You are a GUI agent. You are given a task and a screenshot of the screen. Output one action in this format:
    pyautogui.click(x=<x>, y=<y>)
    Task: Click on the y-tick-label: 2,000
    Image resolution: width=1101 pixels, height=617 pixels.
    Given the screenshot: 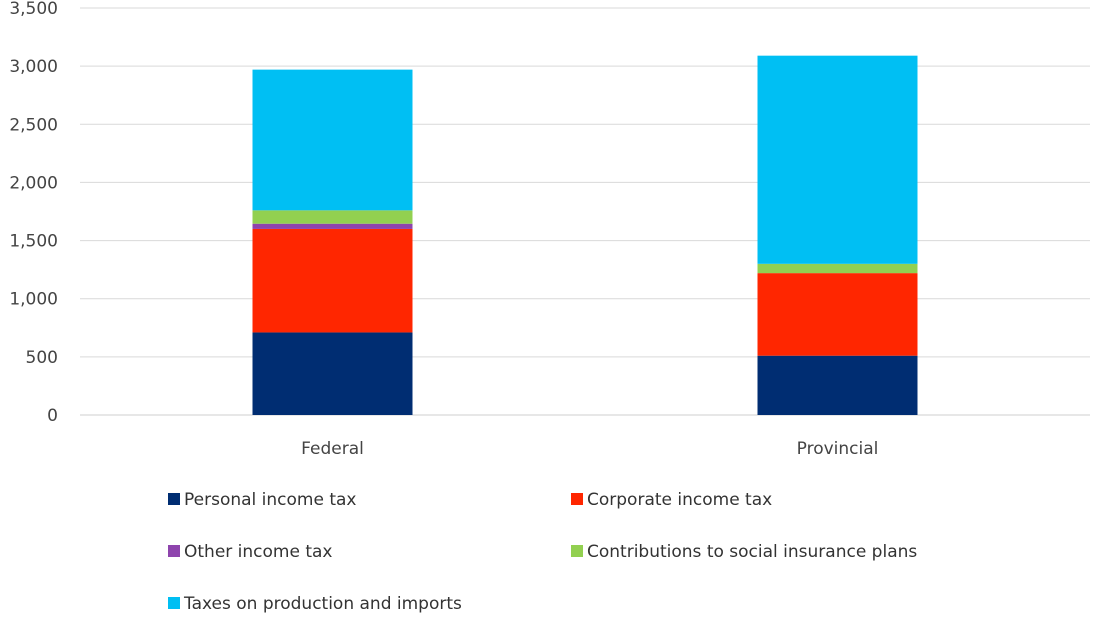 What is the action you would take?
    pyautogui.click(x=33, y=183)
    